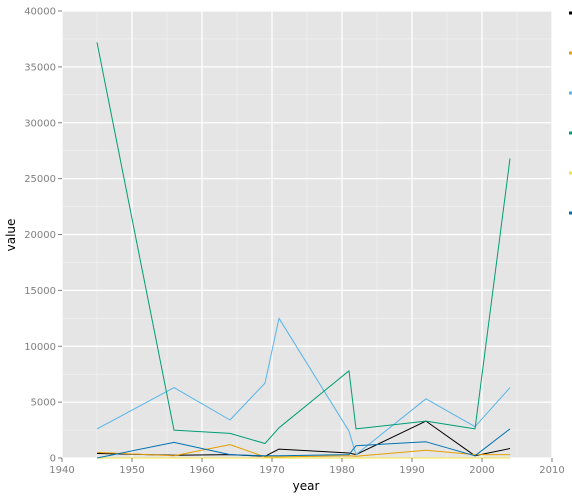  I want to click on x-axis-title: year, so click(306, 486).